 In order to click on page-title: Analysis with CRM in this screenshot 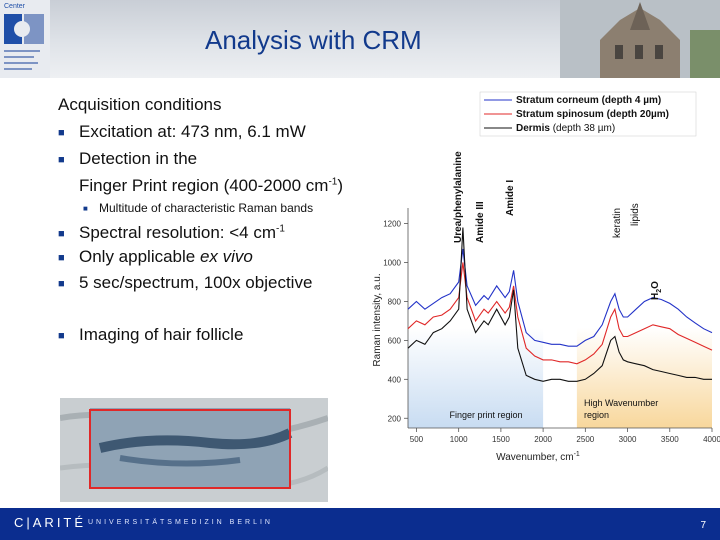, I will do `click(313, 40)`.